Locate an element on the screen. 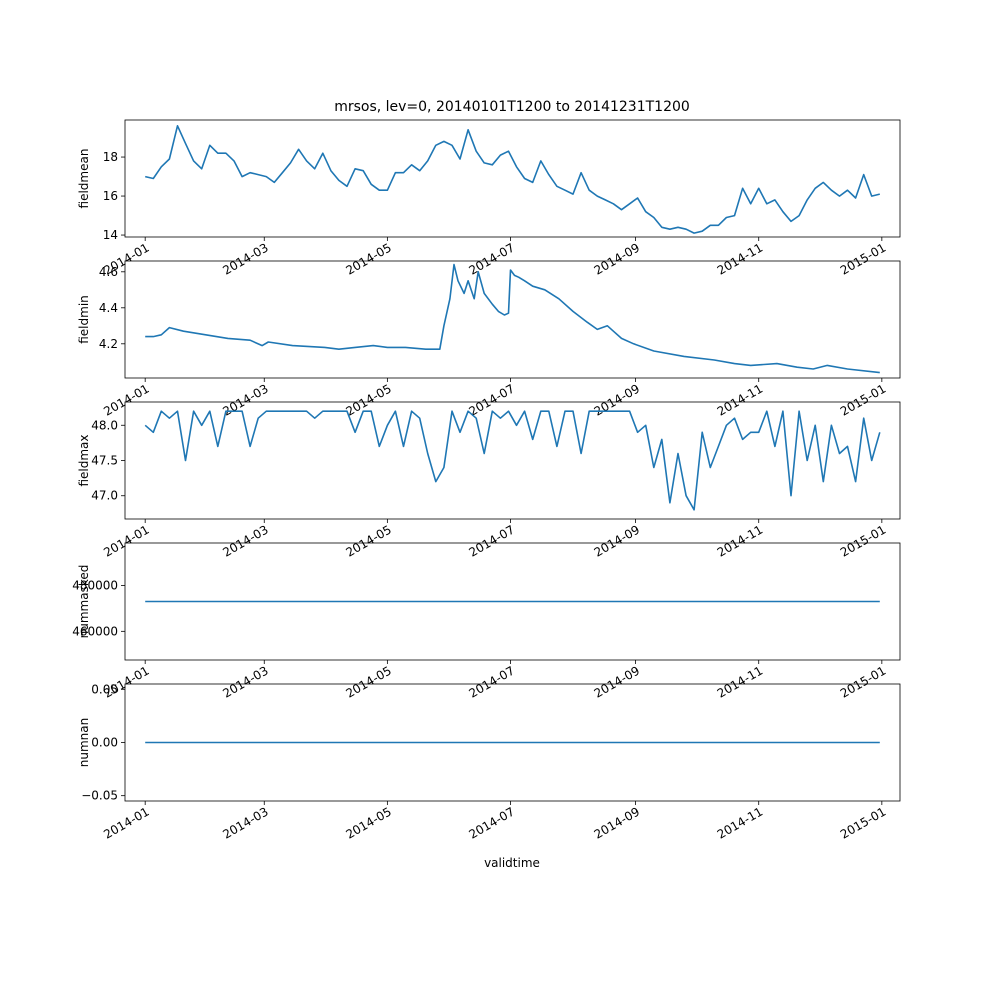  fieldmin-y-tick-label: 4.2 is located at coordinates (108, 344).